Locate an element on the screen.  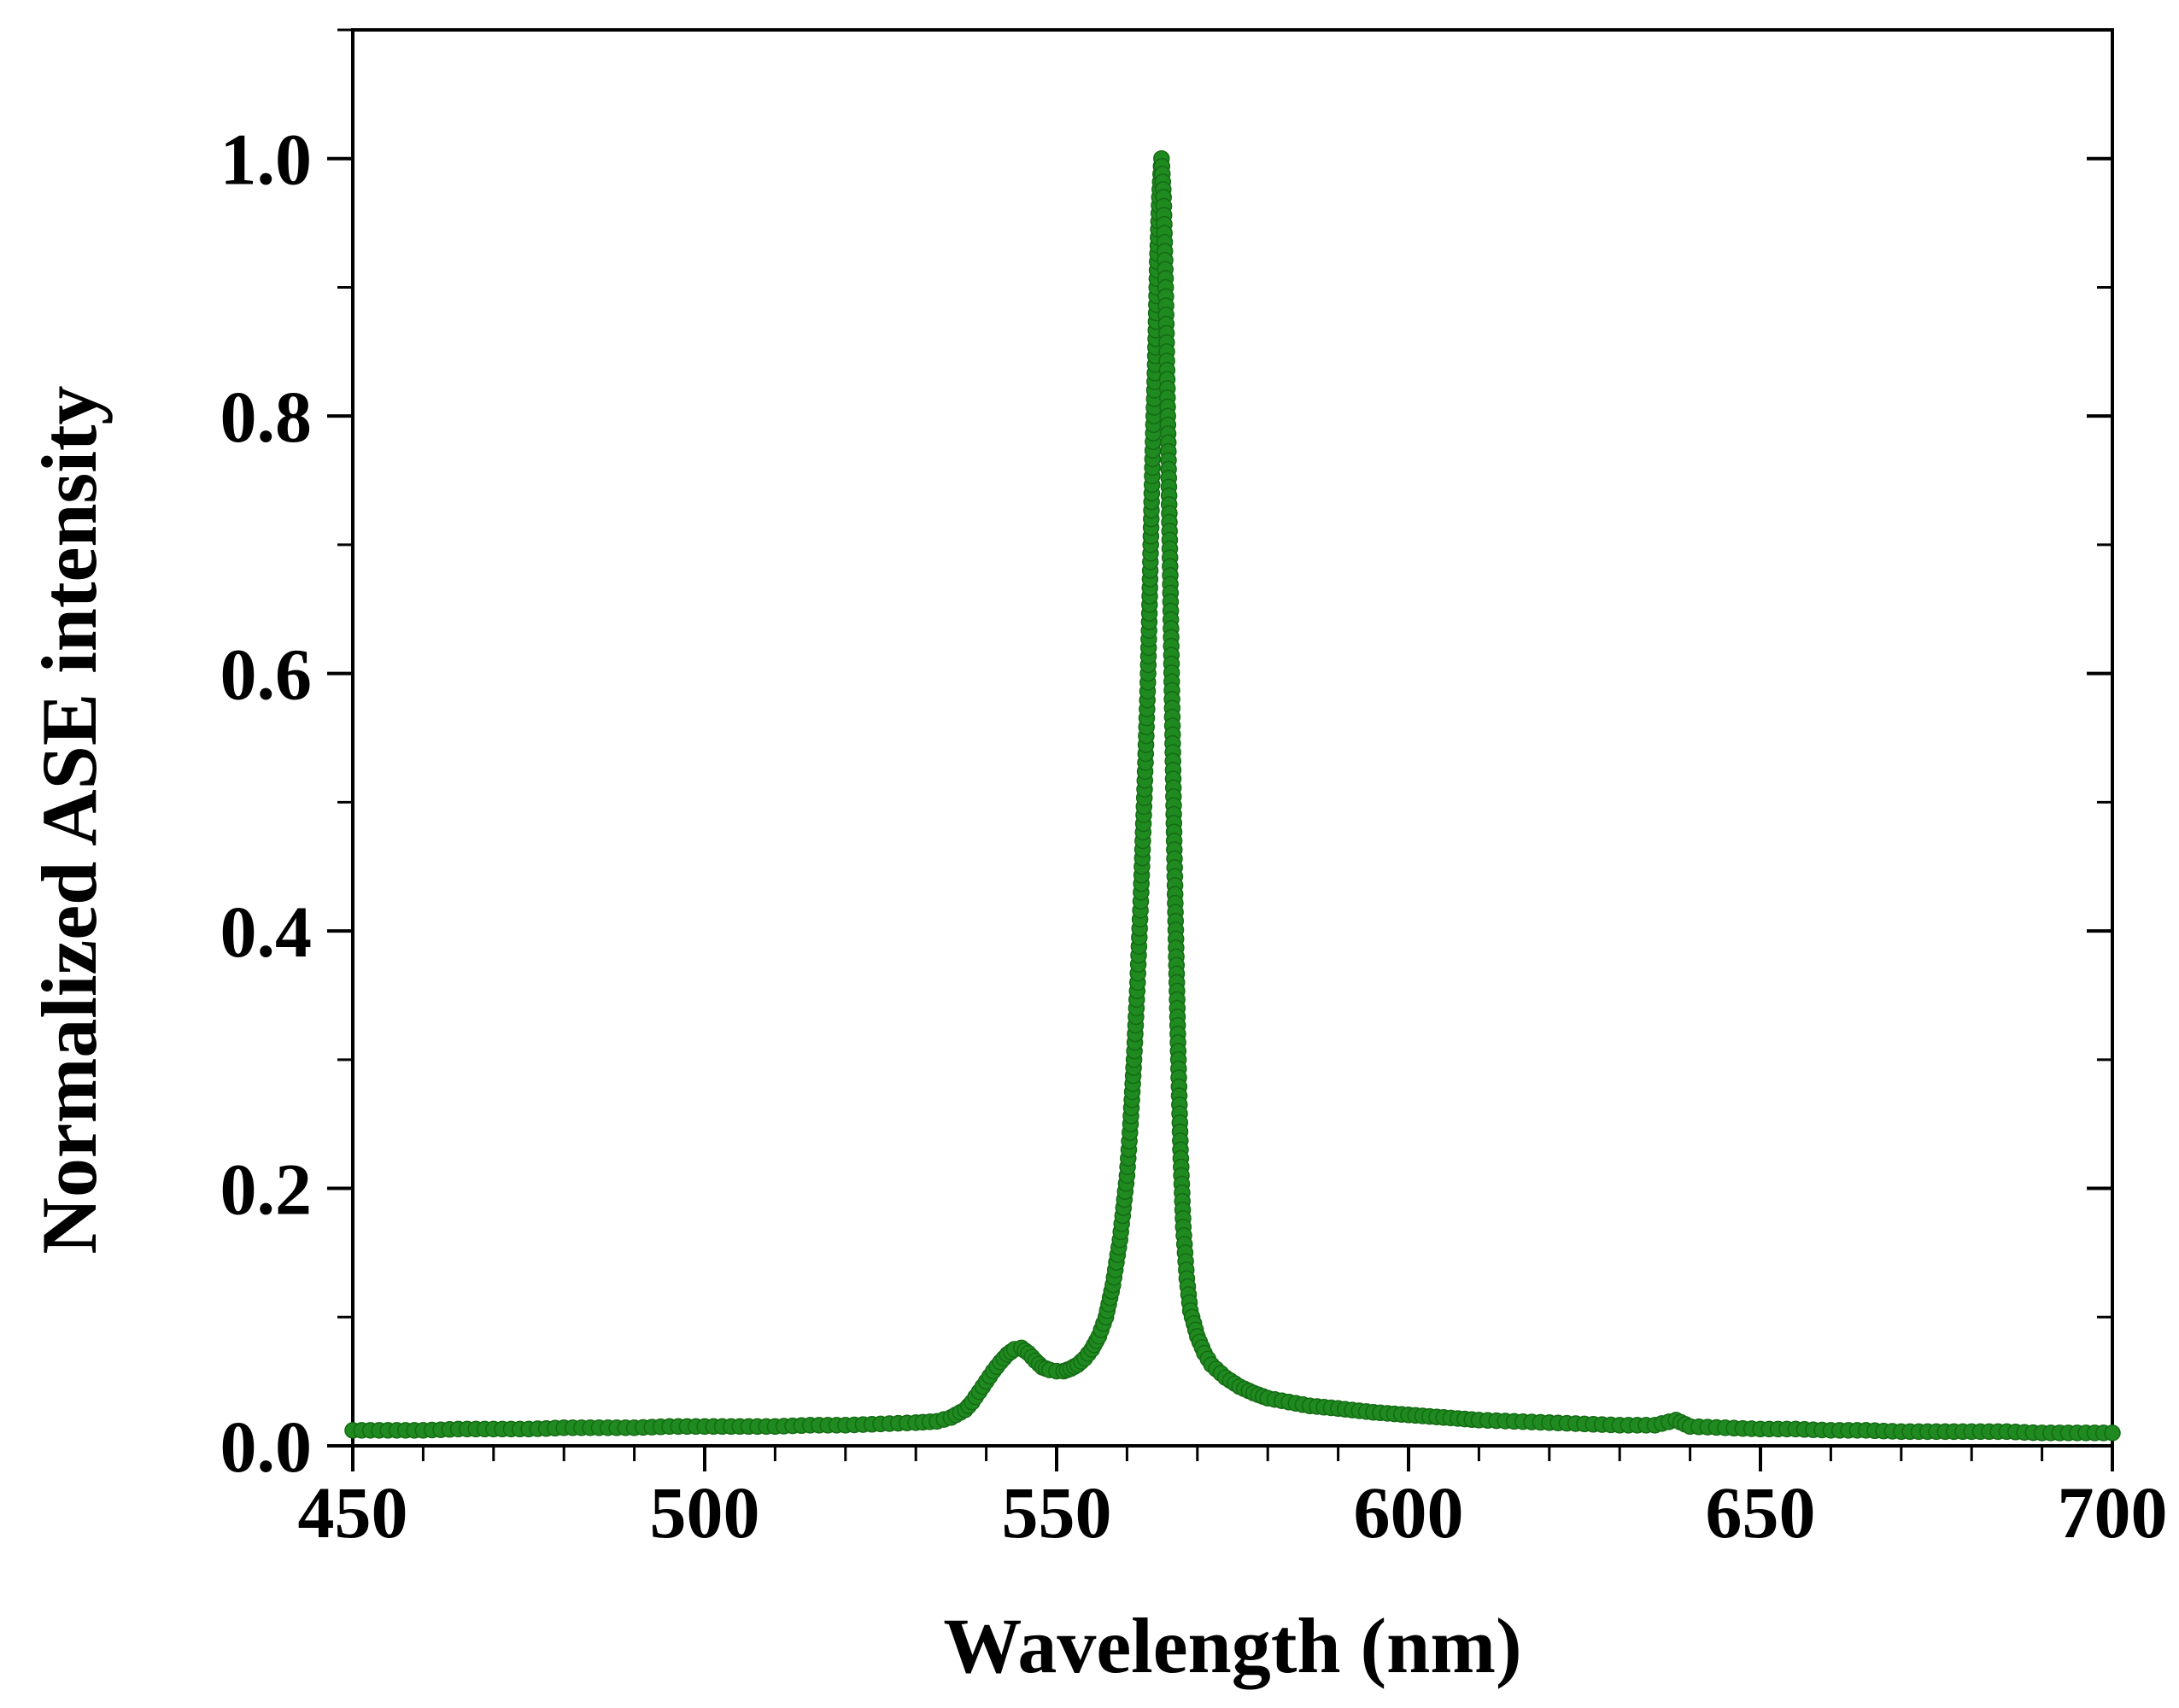
x-tick-label: 650 is located at coordinates (1761, 1512).